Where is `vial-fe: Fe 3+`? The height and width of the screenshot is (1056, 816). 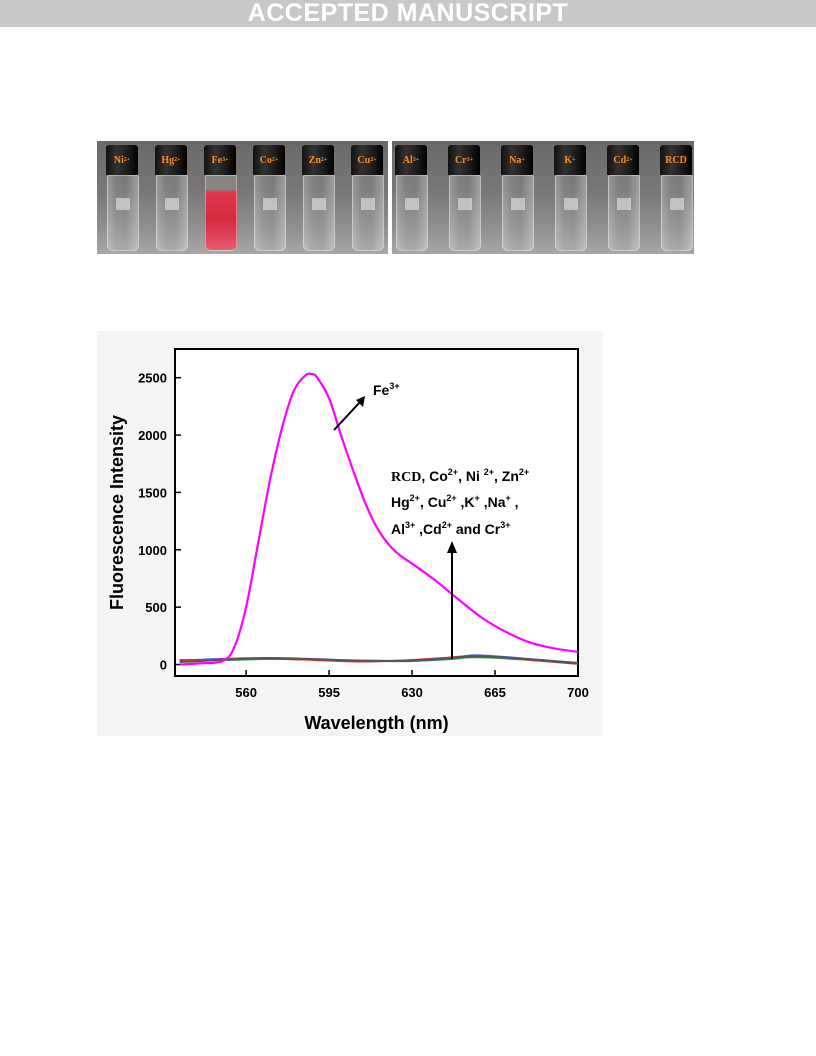 vial-fe: Fe 3+ is located at coordinates (220, 198).